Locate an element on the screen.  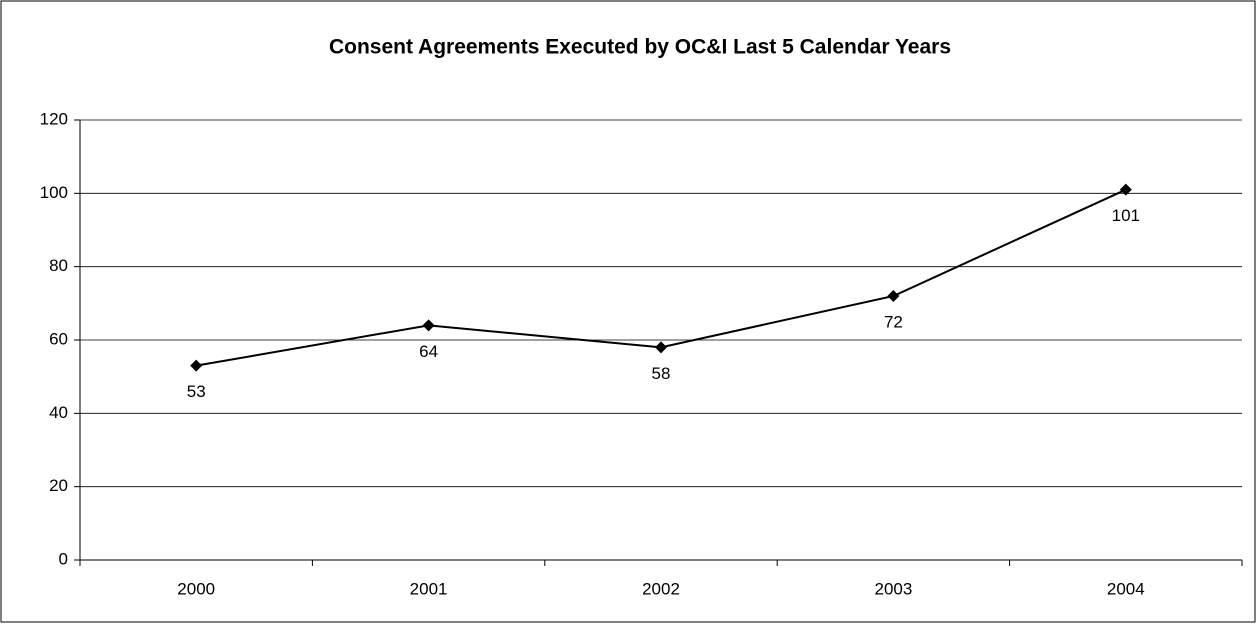
data-label: 101 is located at coordinates (1126, 215).